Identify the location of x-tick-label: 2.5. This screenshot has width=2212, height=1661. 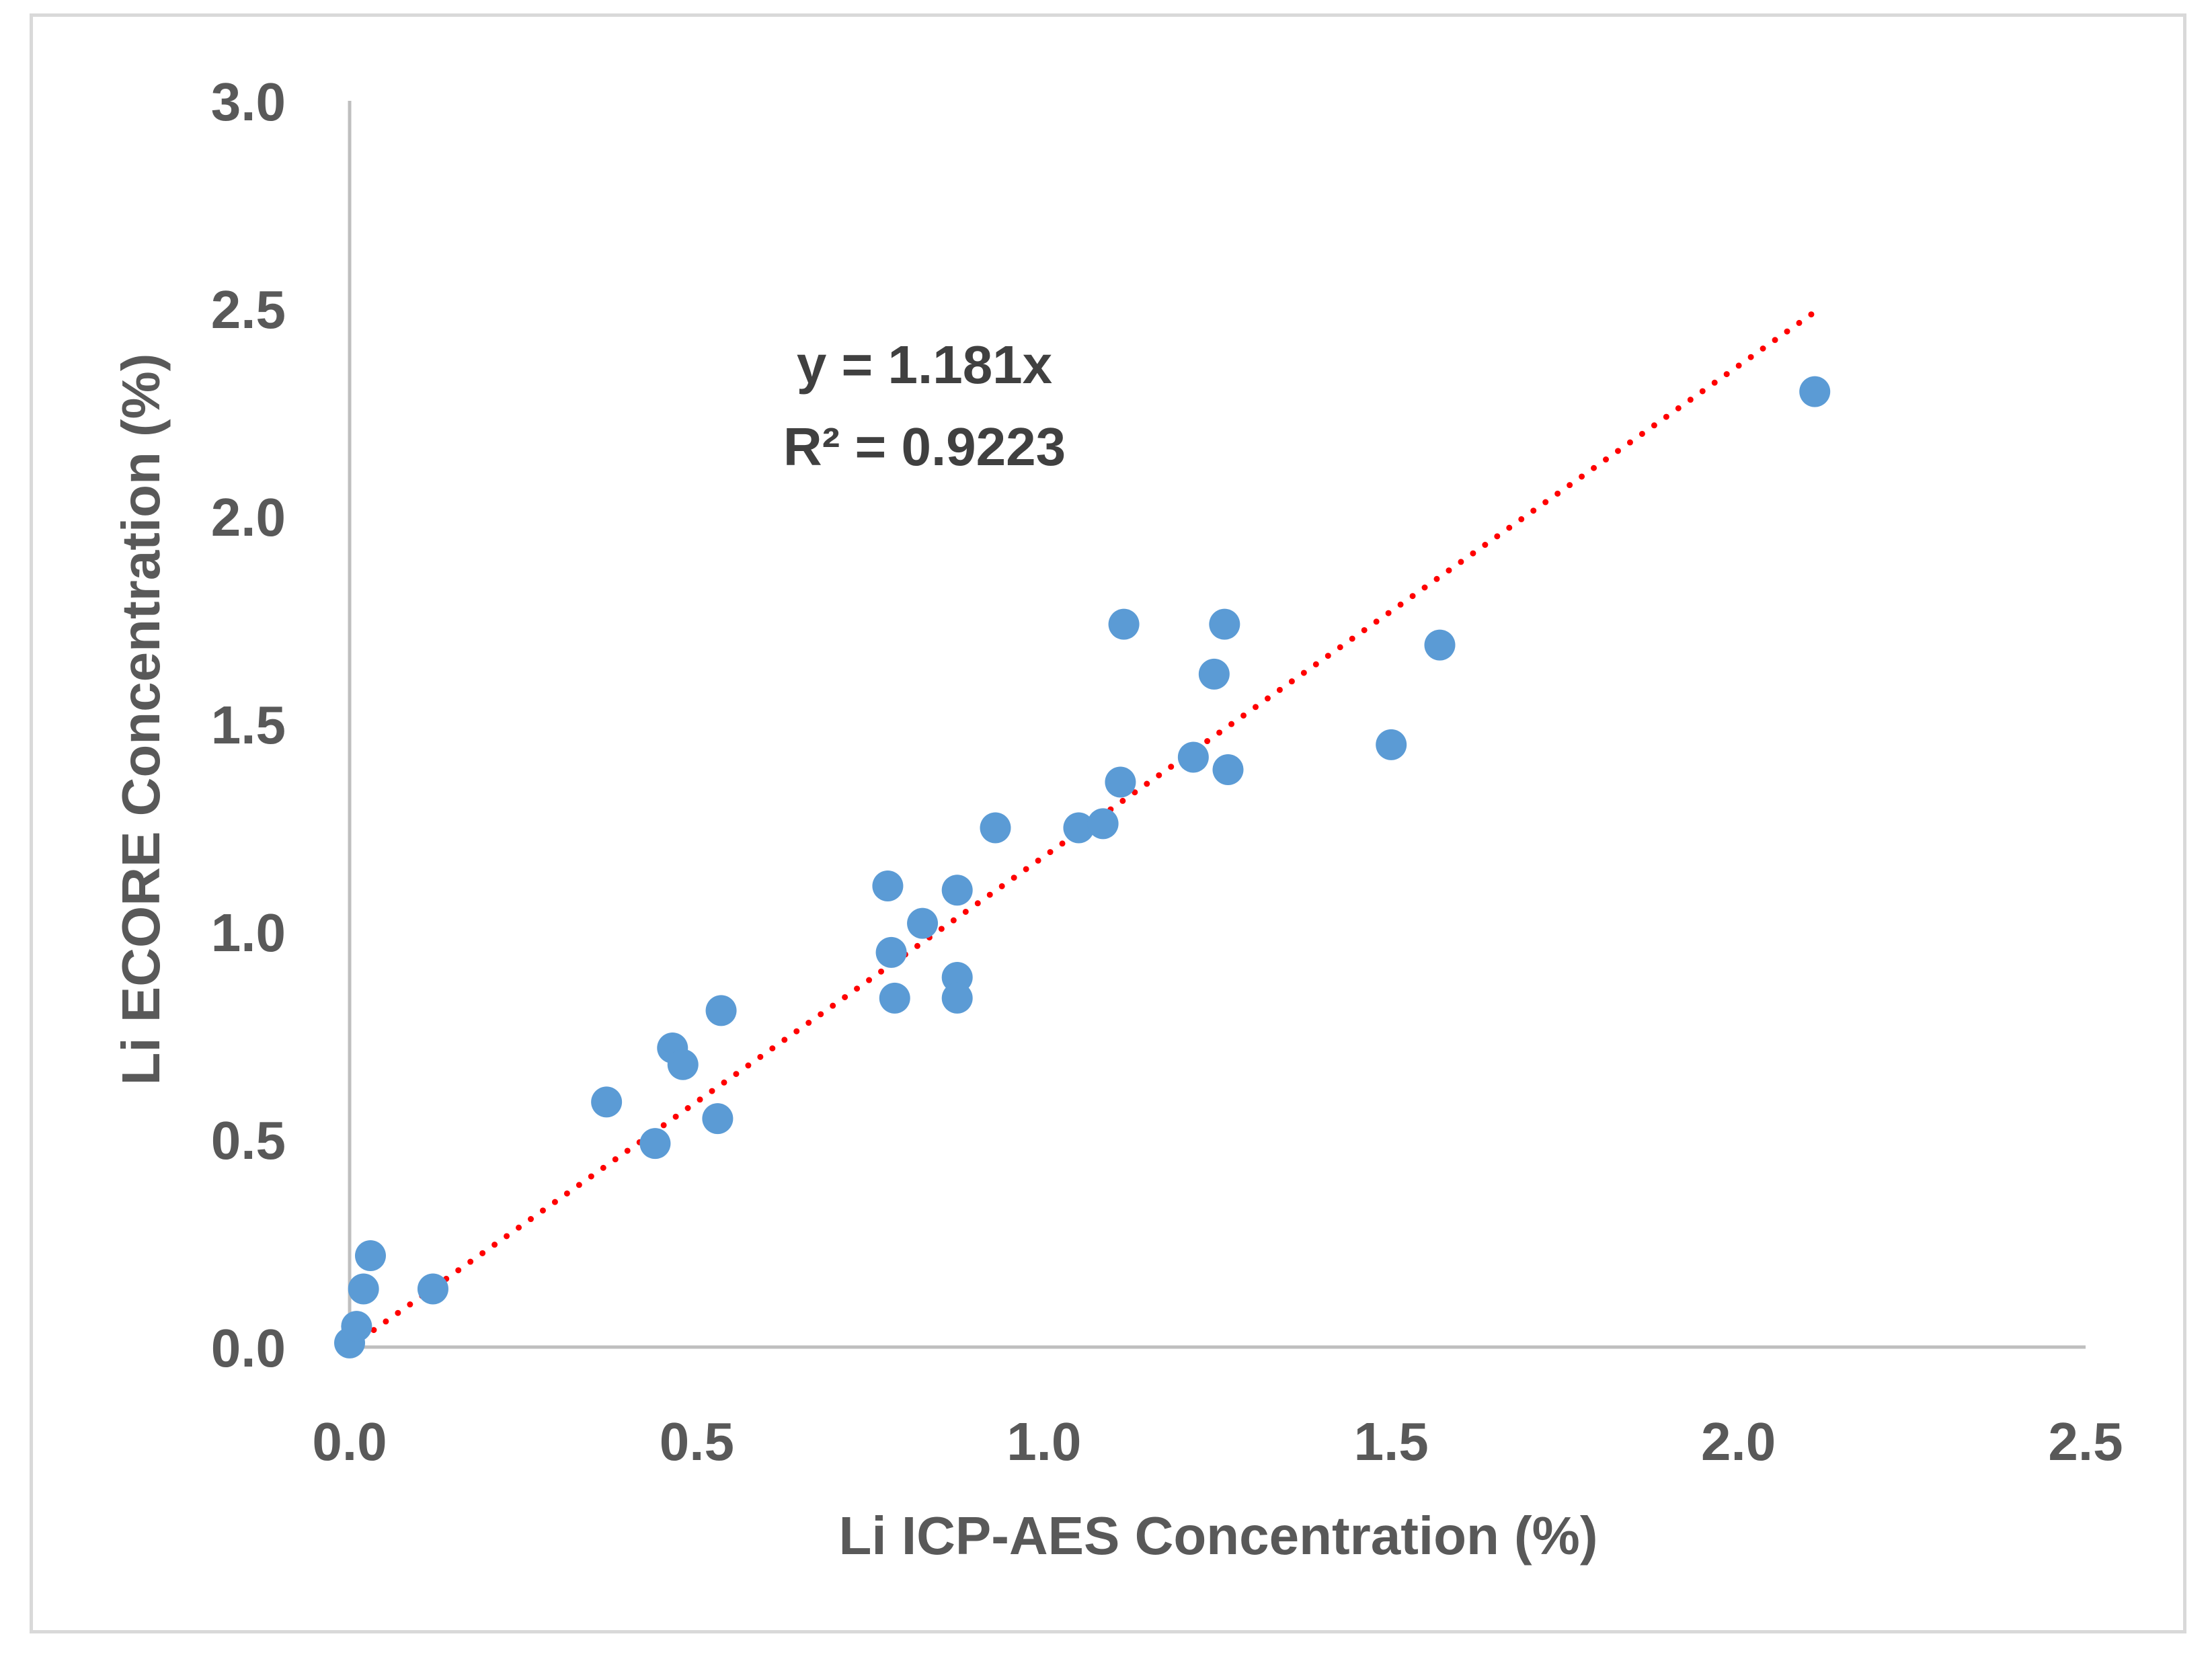
(2085, 1441).